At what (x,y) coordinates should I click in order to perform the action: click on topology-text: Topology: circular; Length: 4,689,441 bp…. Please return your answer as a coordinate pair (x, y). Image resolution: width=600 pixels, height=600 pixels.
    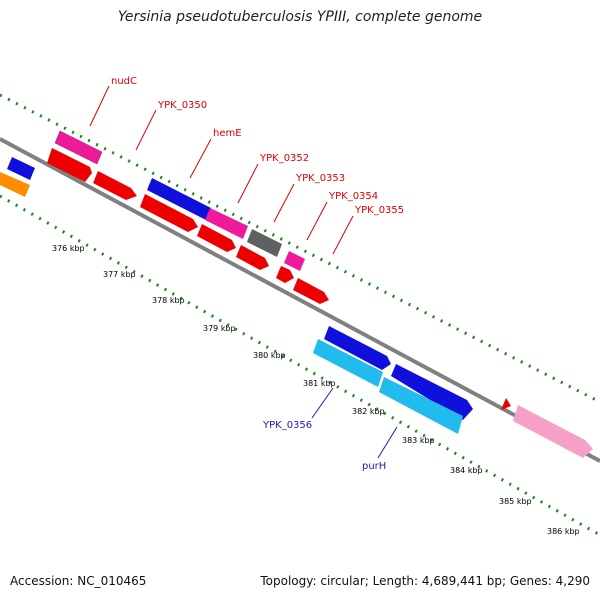
    Looking at the image, I should click on (425, 581).